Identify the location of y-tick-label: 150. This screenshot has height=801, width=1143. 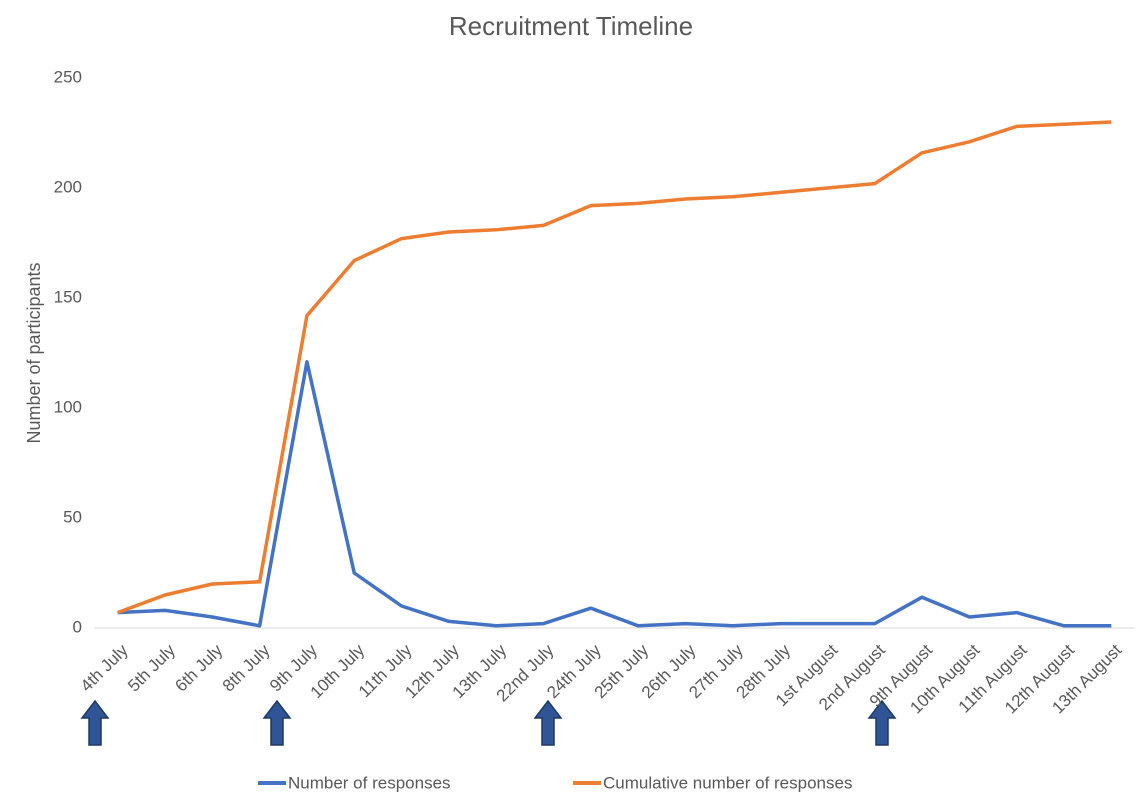
(68, 296).